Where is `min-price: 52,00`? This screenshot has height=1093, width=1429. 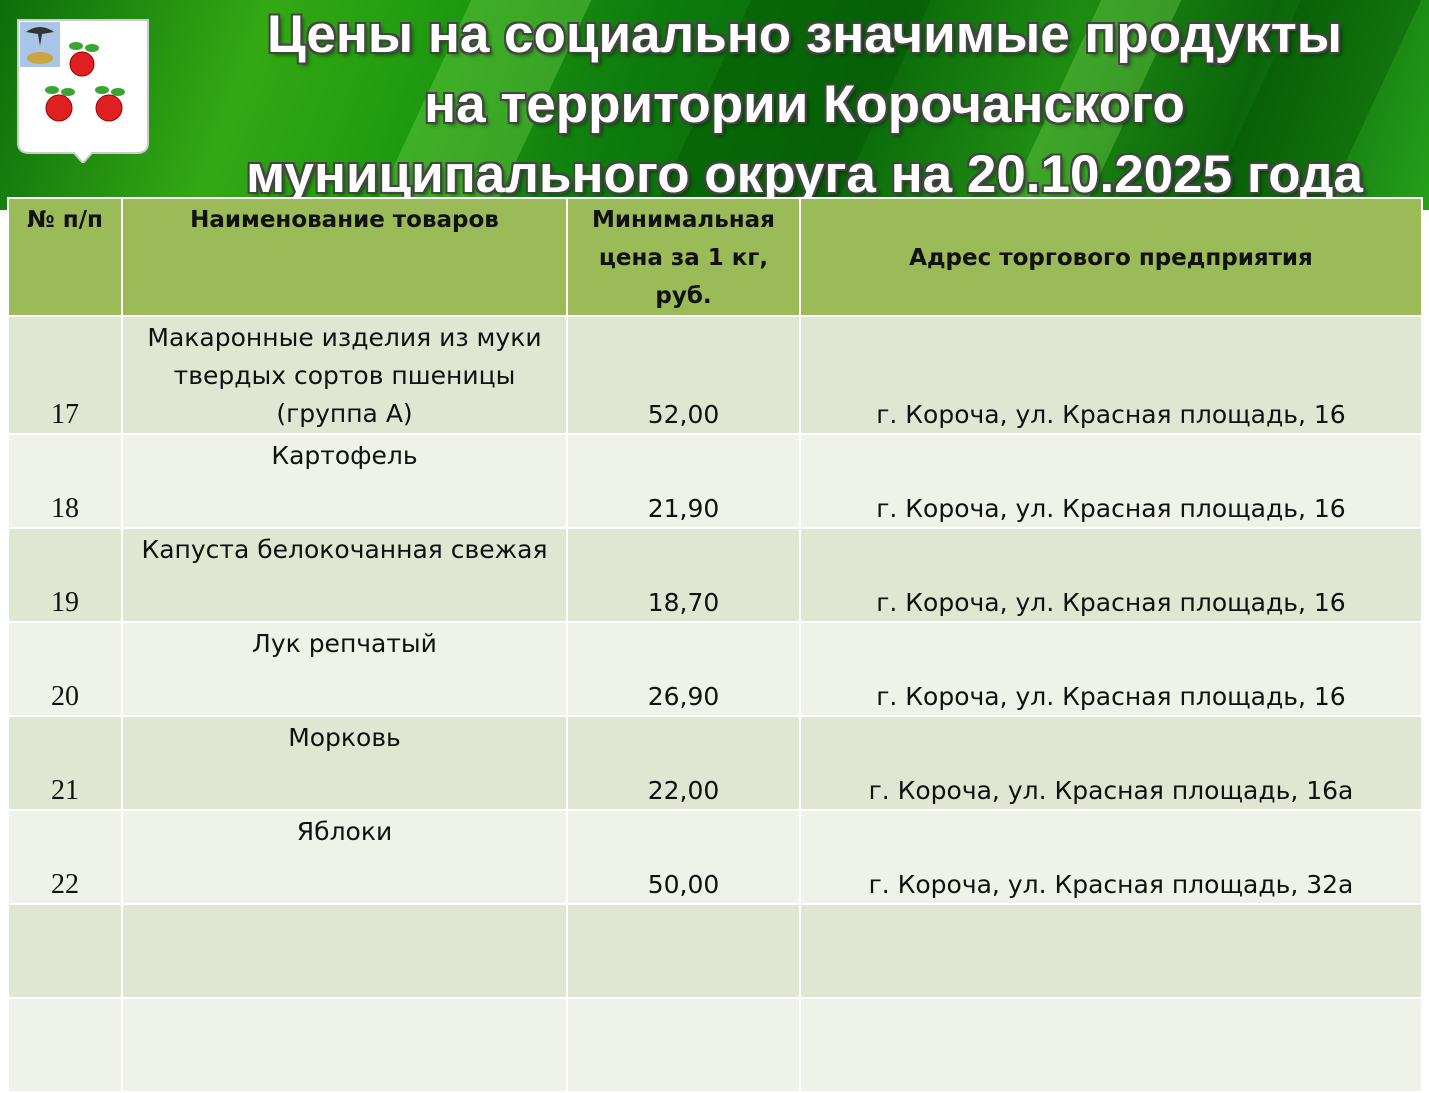 min-price: 52,00 is located at coordinates (683, 375).